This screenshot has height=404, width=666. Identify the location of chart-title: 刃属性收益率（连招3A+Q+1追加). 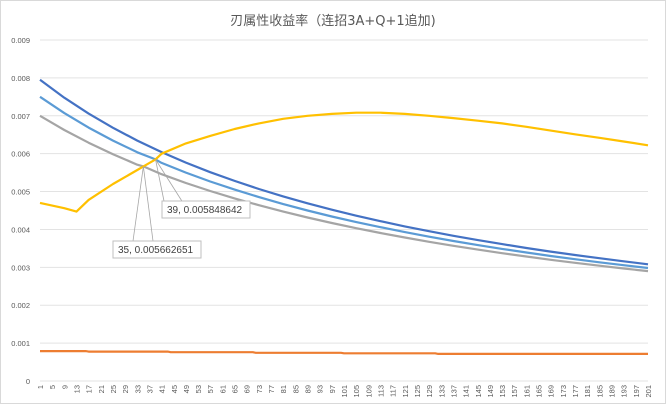
(333, 21).